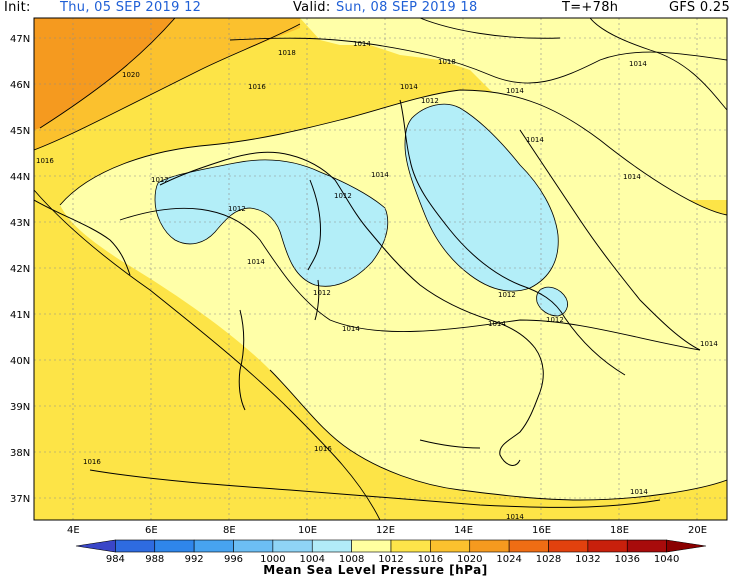 The height and width of the screenshot is (580, 751). Describe the element at coordinates (229, 530) in the screenshot. I see `lon-label: 8E` at that location.